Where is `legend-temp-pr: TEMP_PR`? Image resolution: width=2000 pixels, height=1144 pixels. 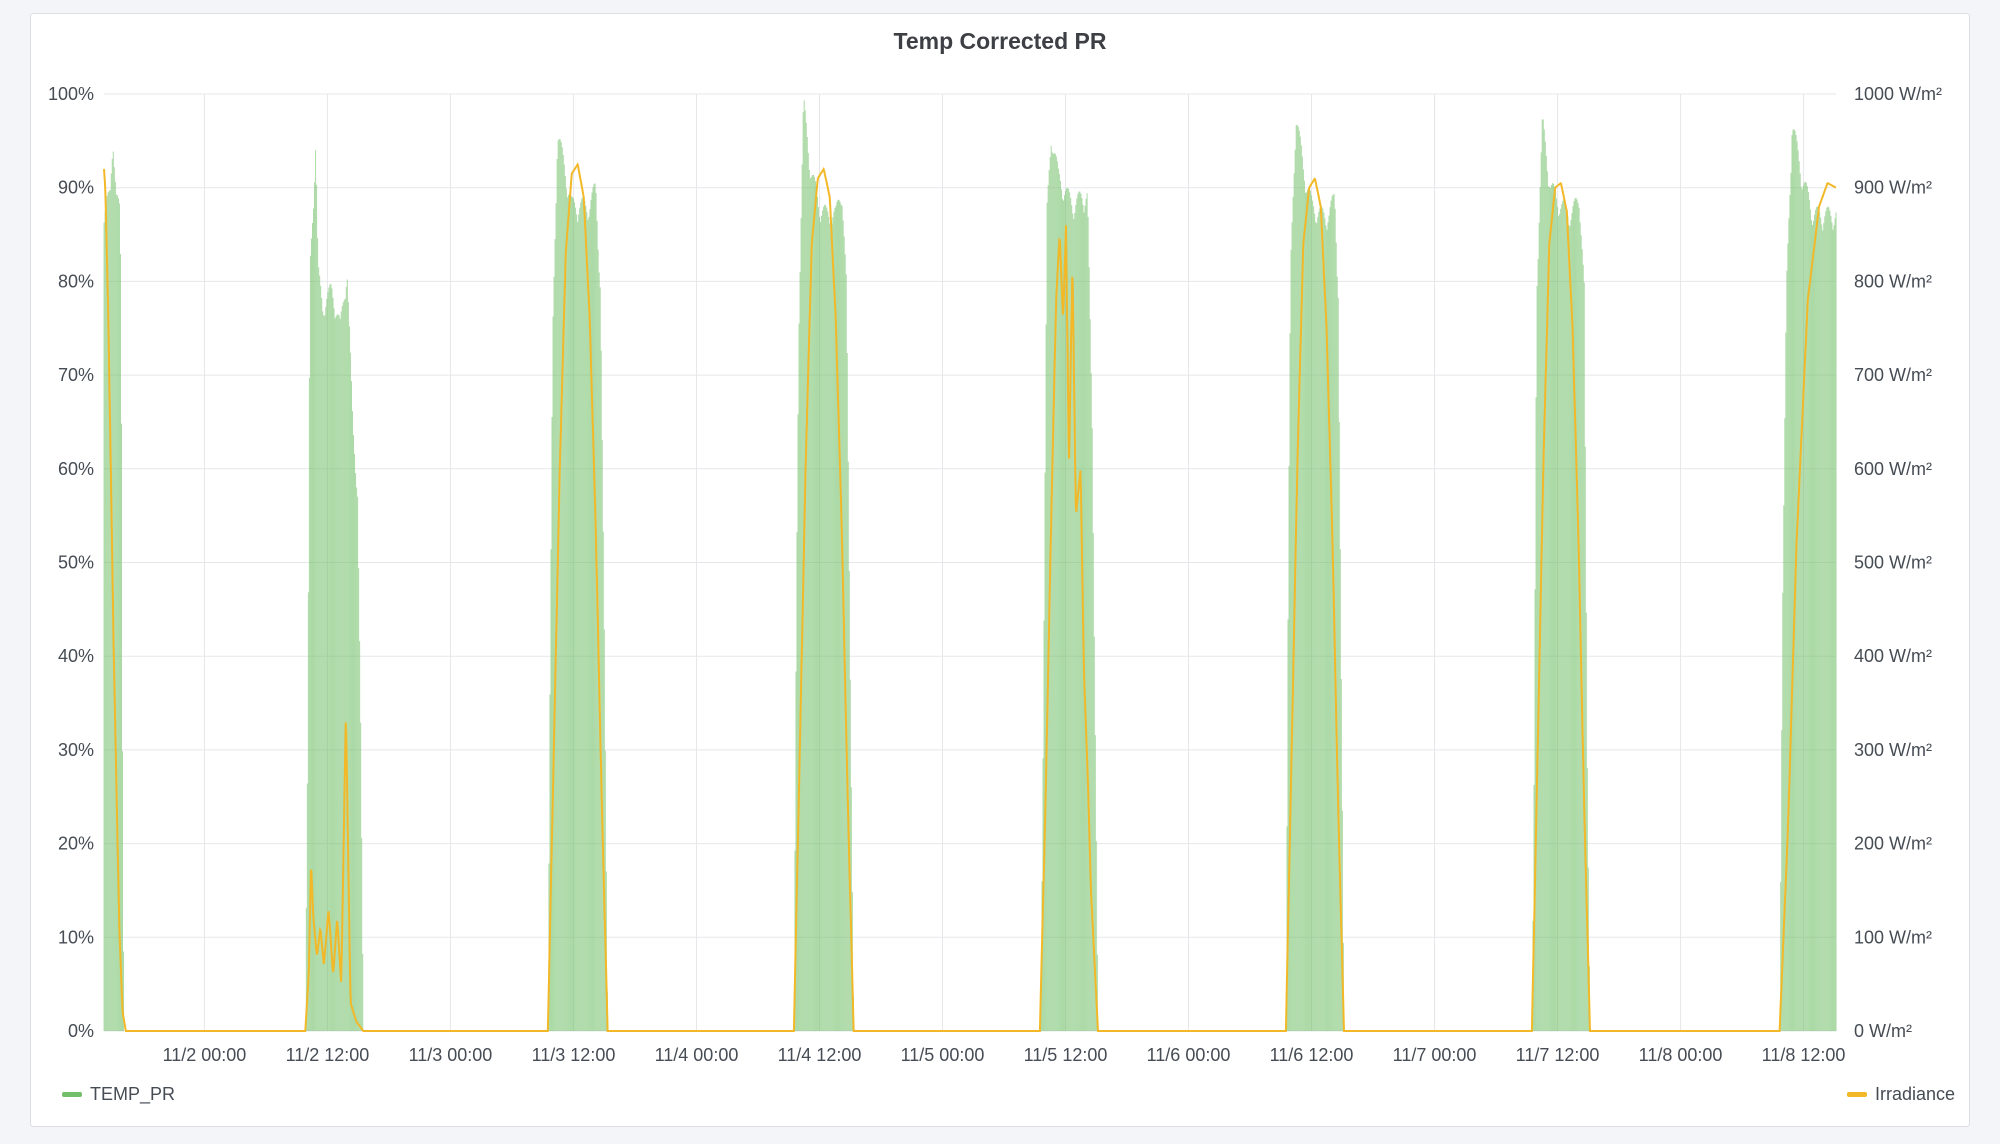
legend-temp-pr: TEMP_PR is located at coordinates (118, 1094).